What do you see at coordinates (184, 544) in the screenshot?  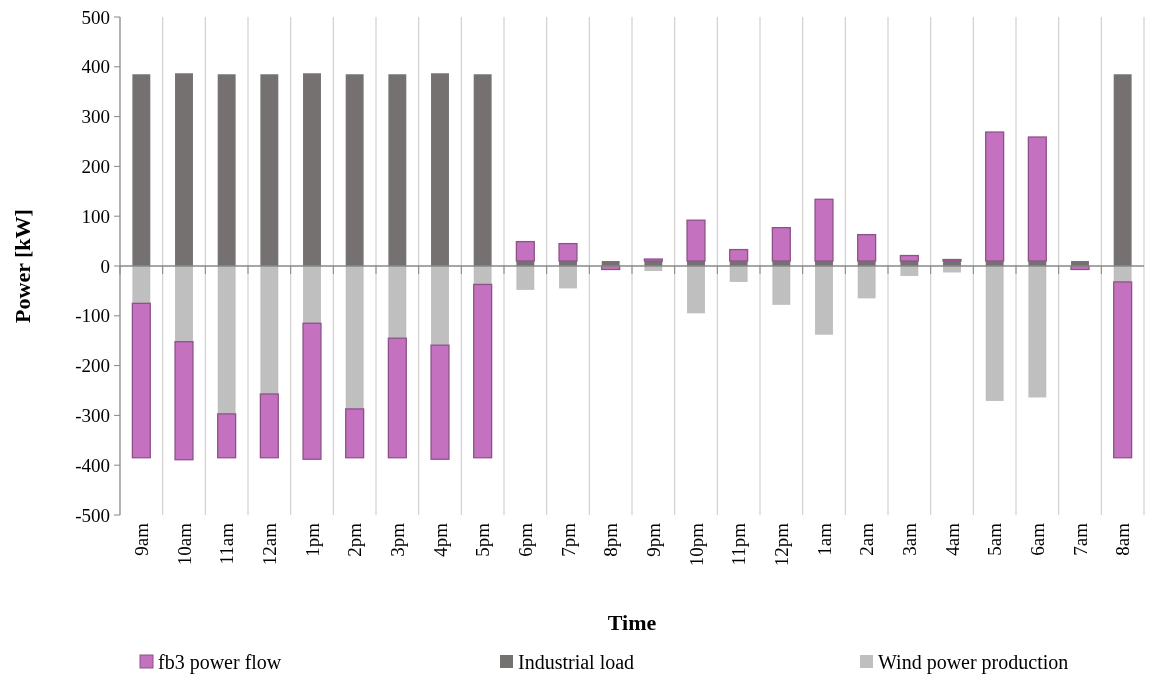 I see `x-tick-label: 10am` at bounding box center [184, 544].